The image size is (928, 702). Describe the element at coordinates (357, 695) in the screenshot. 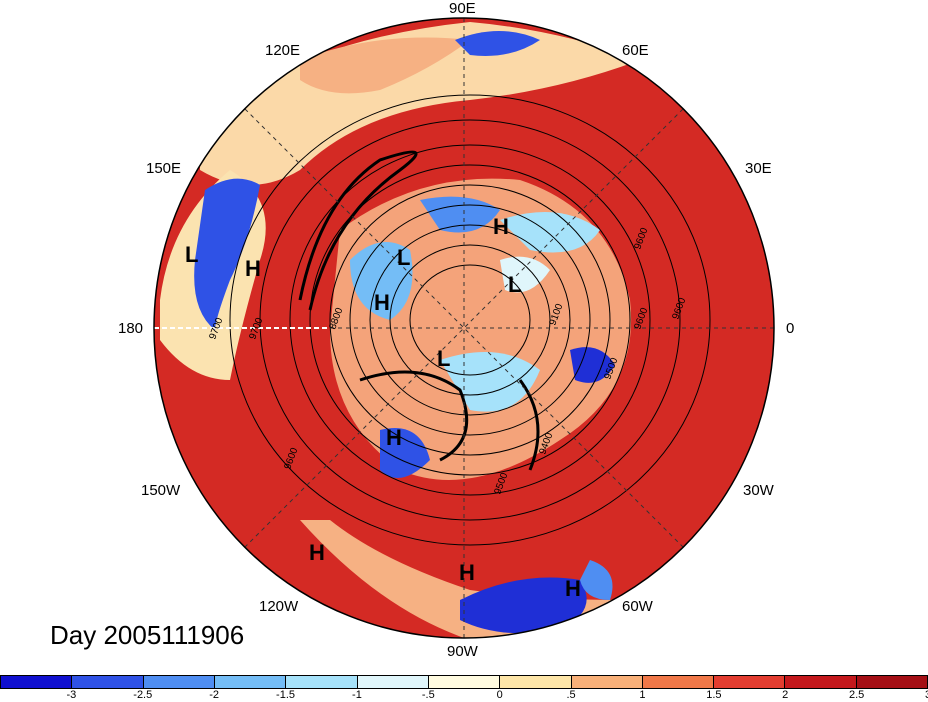

I see `colorbar-tick-label: -1` at that location.